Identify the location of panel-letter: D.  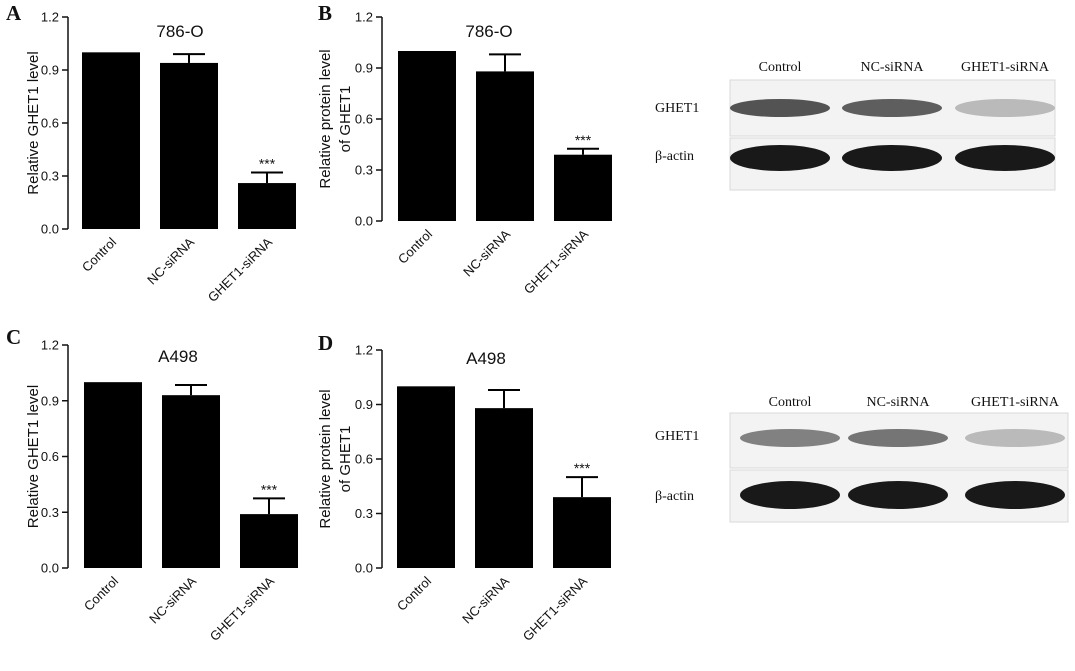
(325, 343).